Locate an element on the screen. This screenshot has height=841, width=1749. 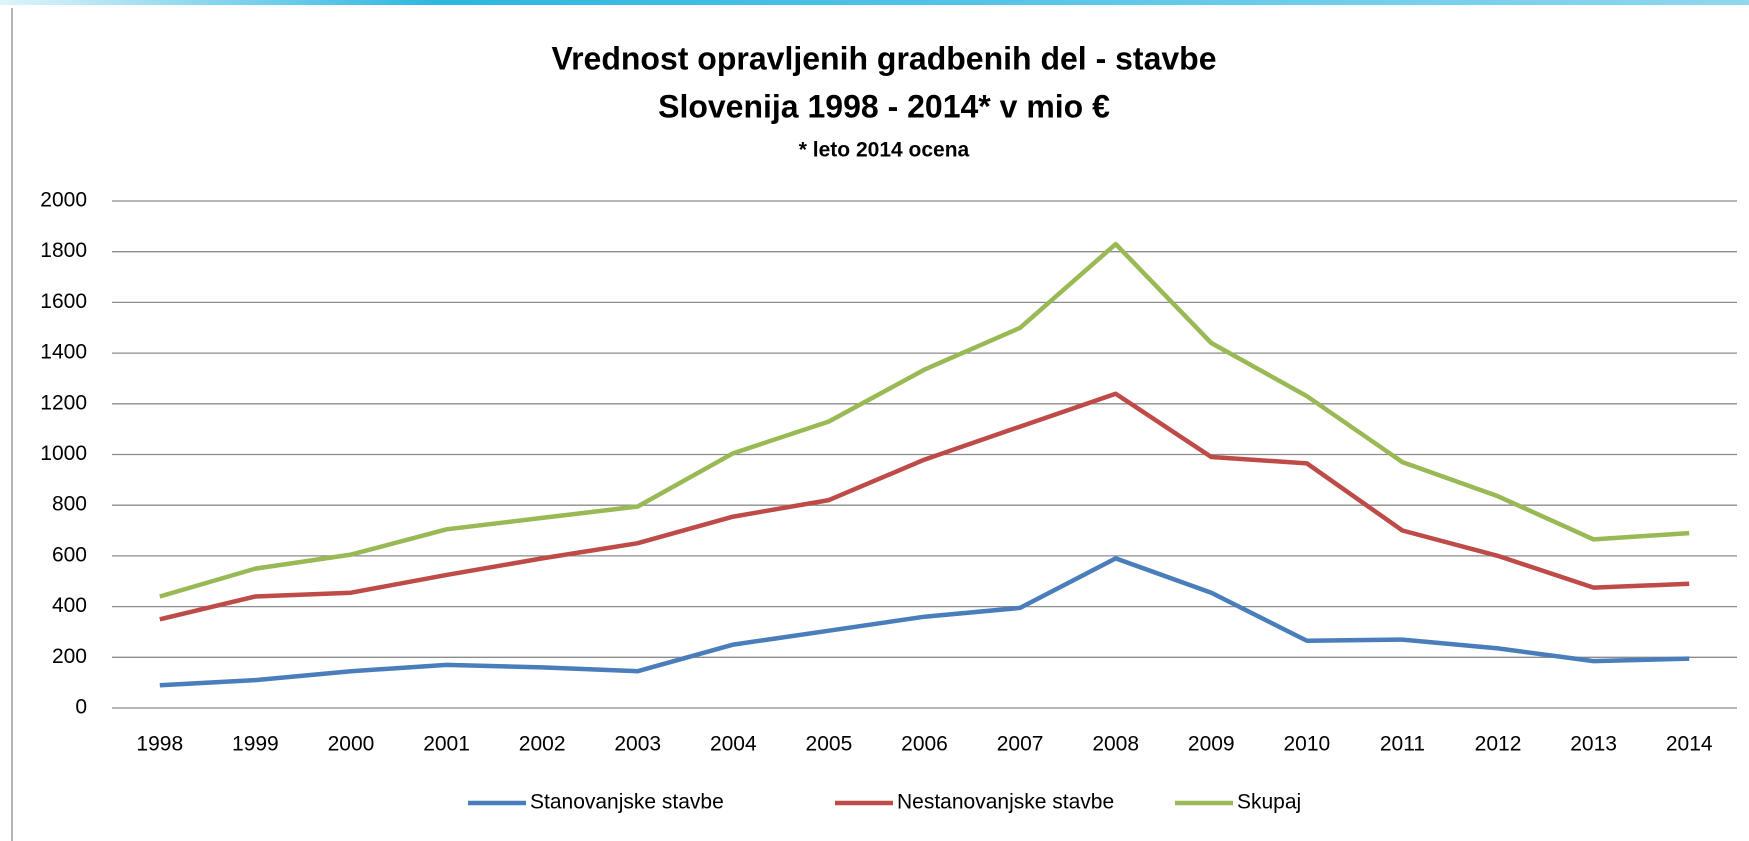
legend-label: Skupaj is located at coordinates (1269, 802).